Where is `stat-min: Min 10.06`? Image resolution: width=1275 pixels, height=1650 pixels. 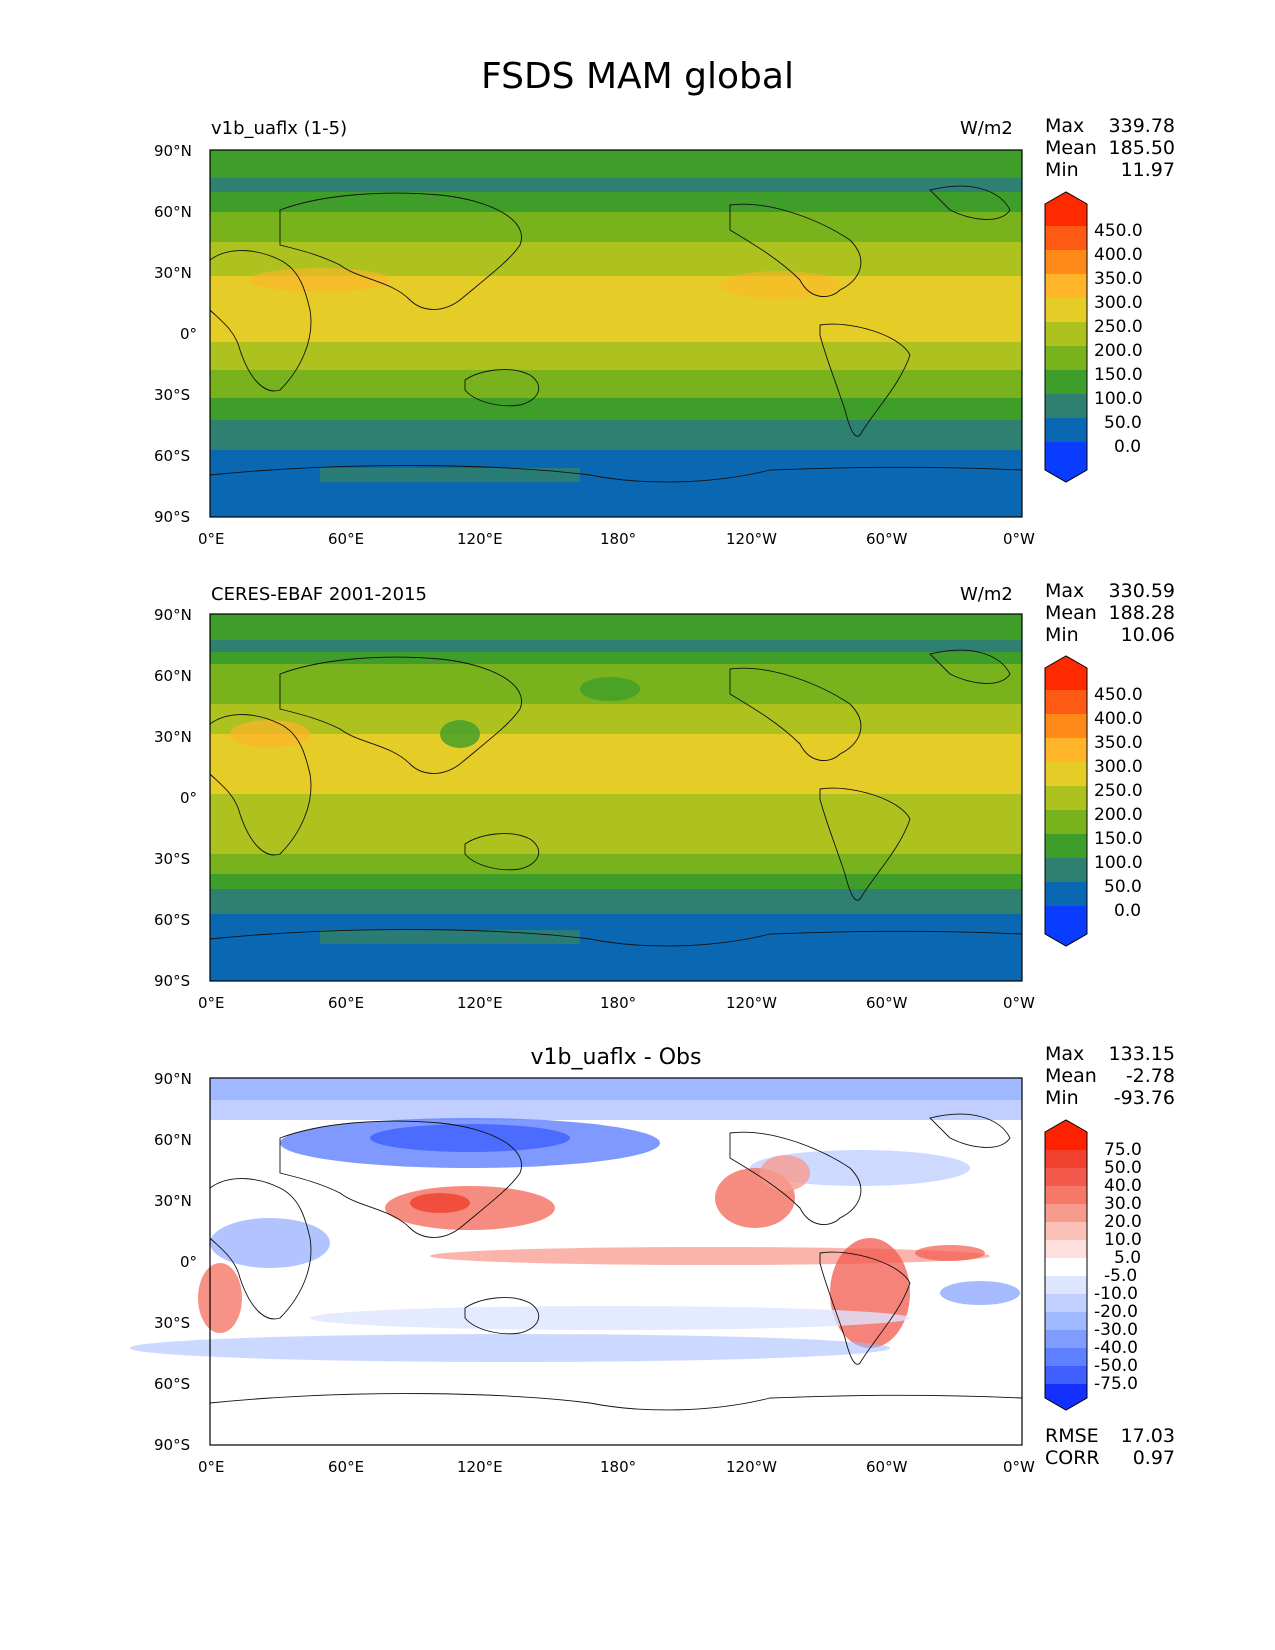 stat-min: Min 10.06 is located at coordinates (1110, 635).